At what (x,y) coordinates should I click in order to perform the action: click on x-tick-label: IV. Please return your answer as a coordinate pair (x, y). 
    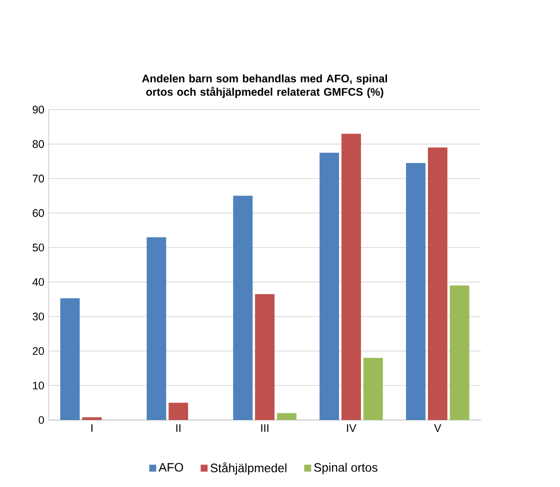
    Looking at the image, I should click on (351, 428).